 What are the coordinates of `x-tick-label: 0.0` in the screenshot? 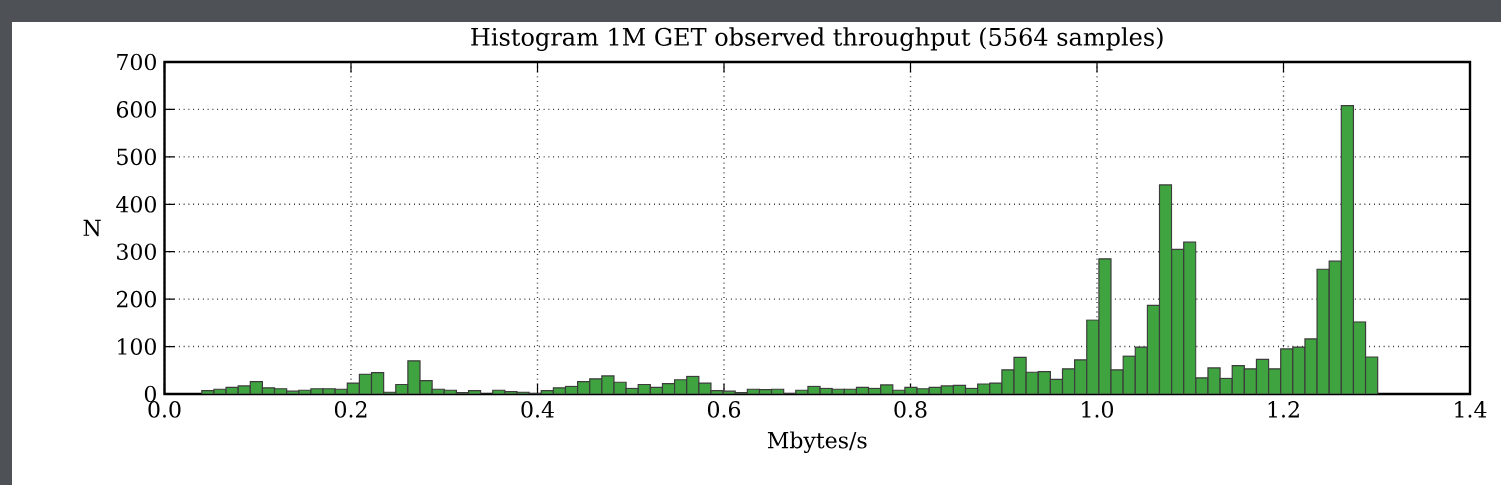 It's located at (164, 409).